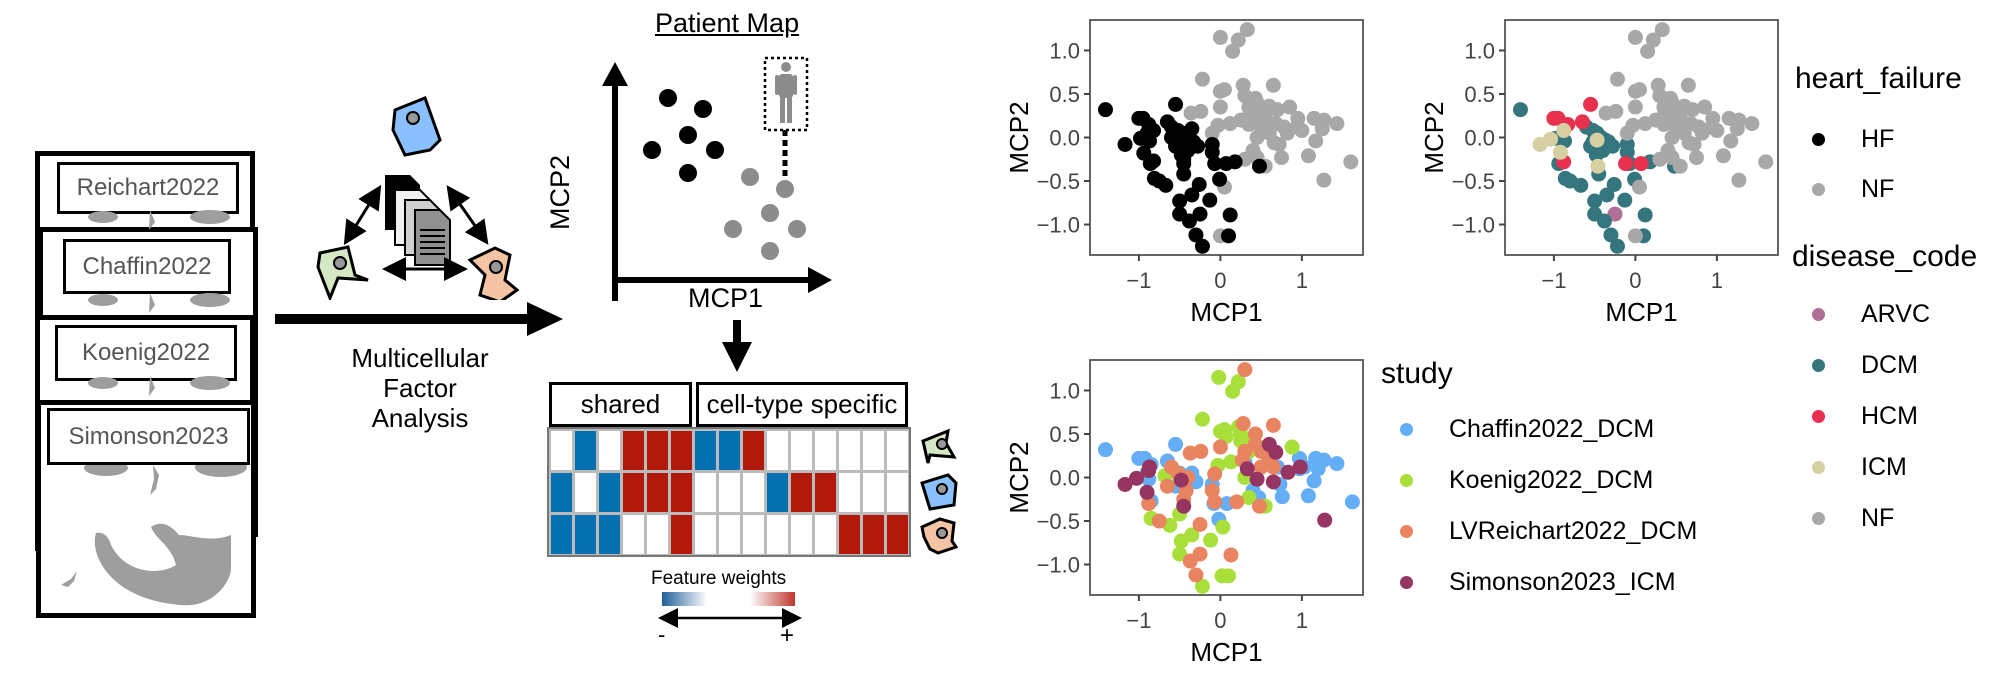 The height and width of the screenshot is (676, 2000). What do you see at coordinates (560, 192) in the screenshot?
I see `patient-map-ylabel: MCP2` at bounding box center [560, 192].